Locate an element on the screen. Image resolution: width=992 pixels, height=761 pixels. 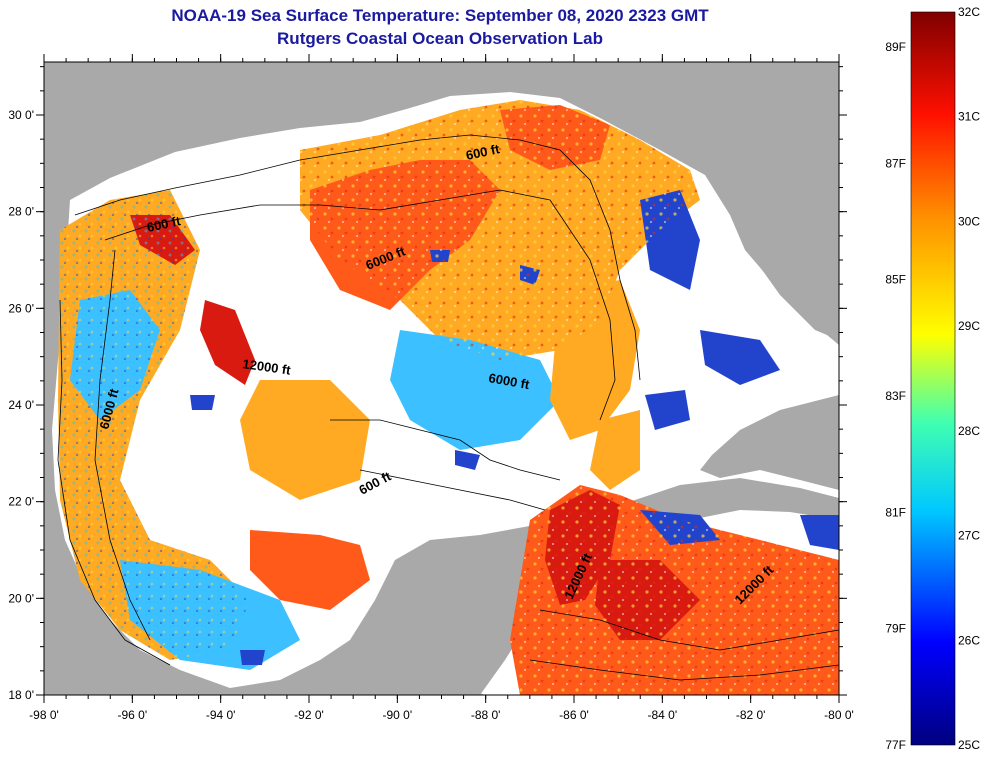
lat-tick-label: 26 0' is located at coordinates (21, 308).